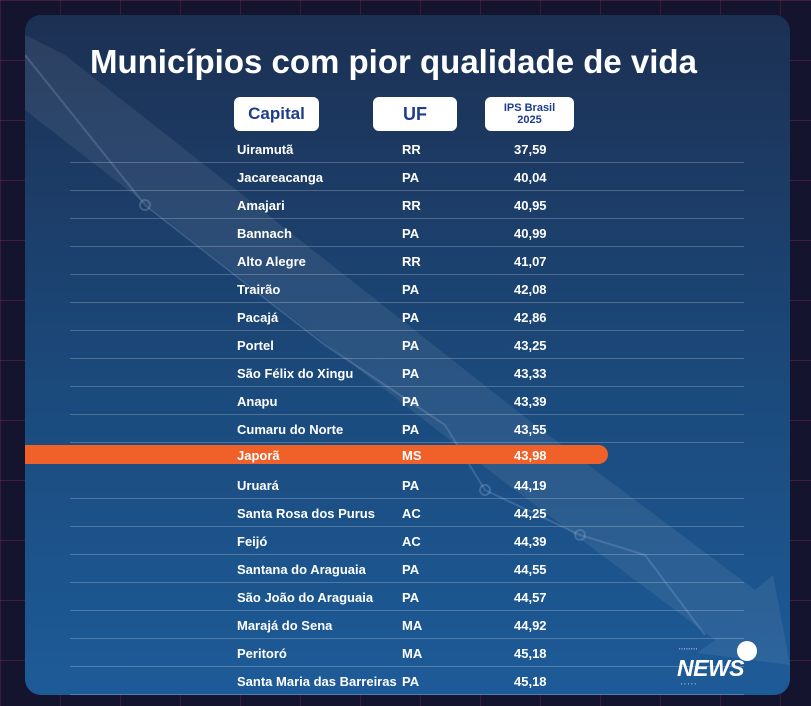 Image resolution: width=811 pixels, height=706 pixels. What do you see at coordinates (271, 261) in the screenshot?
I see `cell-municipio: Alto Alegre` at bounding box center [271, 261].